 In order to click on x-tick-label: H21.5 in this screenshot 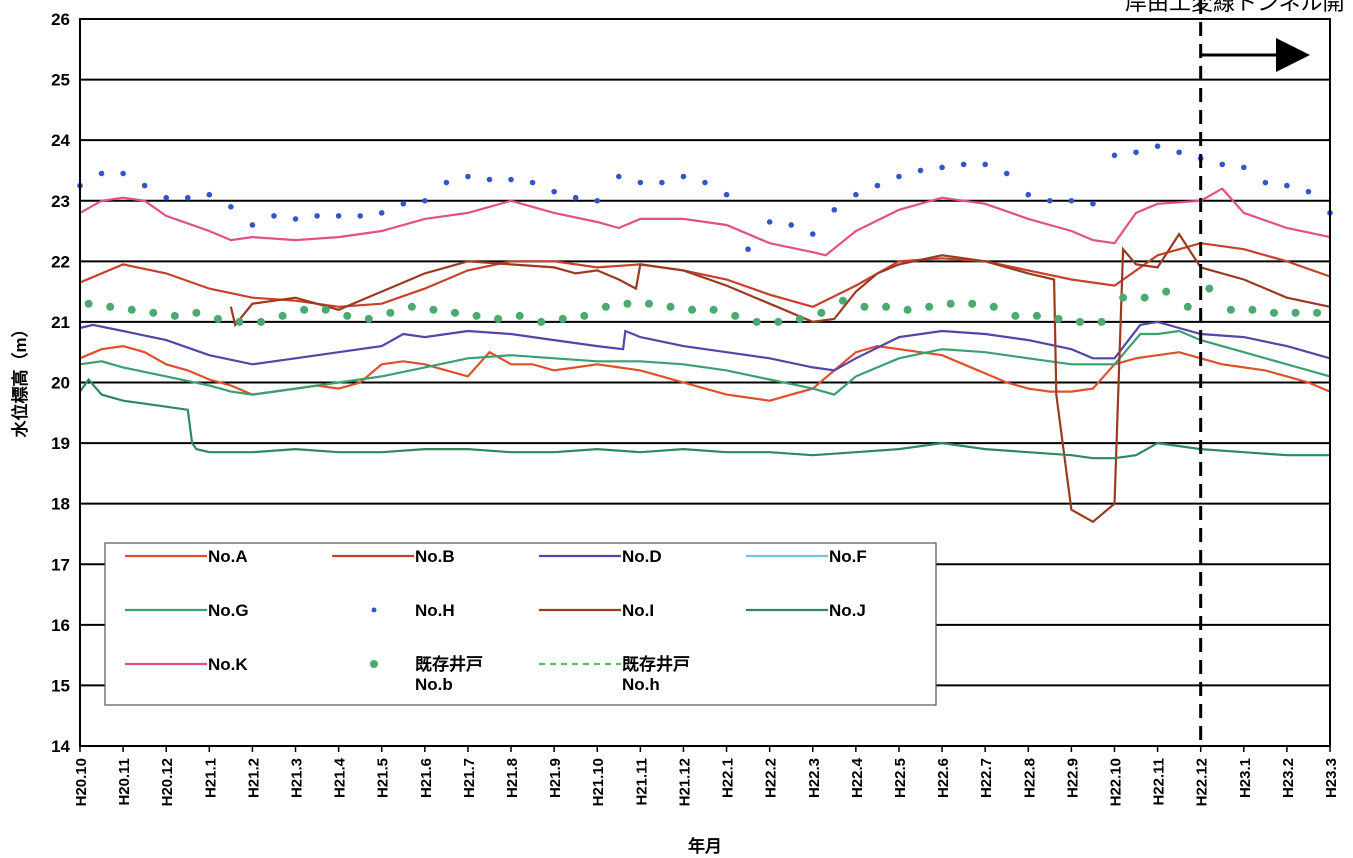, I will do `click(383, 778)`.